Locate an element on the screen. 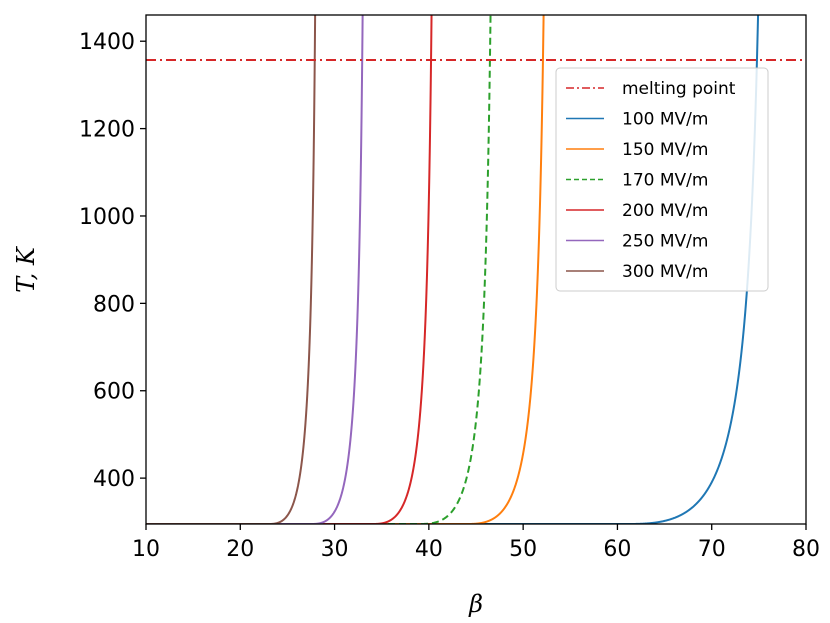 The height and width of the screenshot is (623, 830). legend-label: 150 MV/m is located at coordinates (665, 150).